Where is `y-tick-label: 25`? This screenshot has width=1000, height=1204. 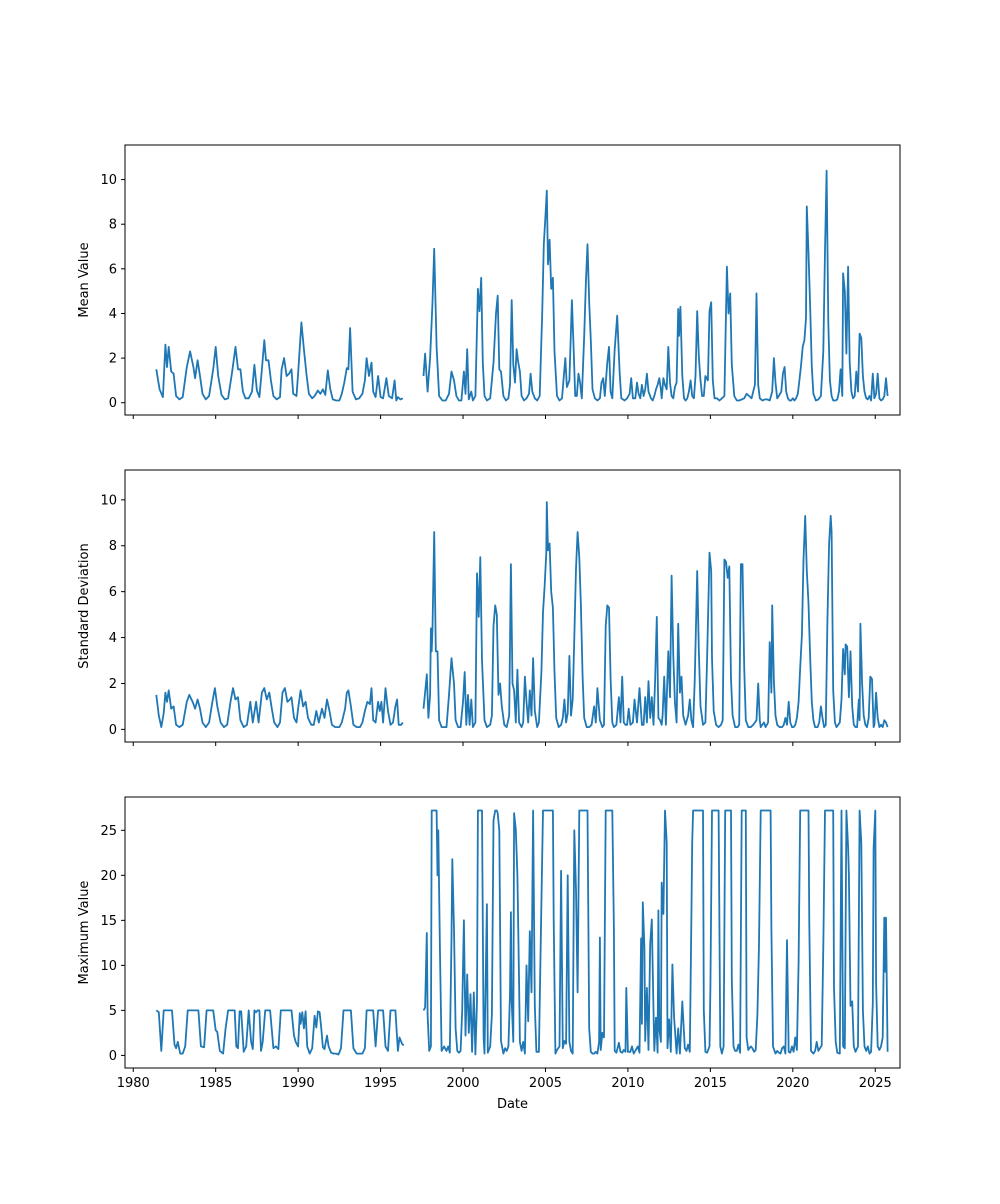 y-tick-label: 25 is located at coordinates (108, 831).